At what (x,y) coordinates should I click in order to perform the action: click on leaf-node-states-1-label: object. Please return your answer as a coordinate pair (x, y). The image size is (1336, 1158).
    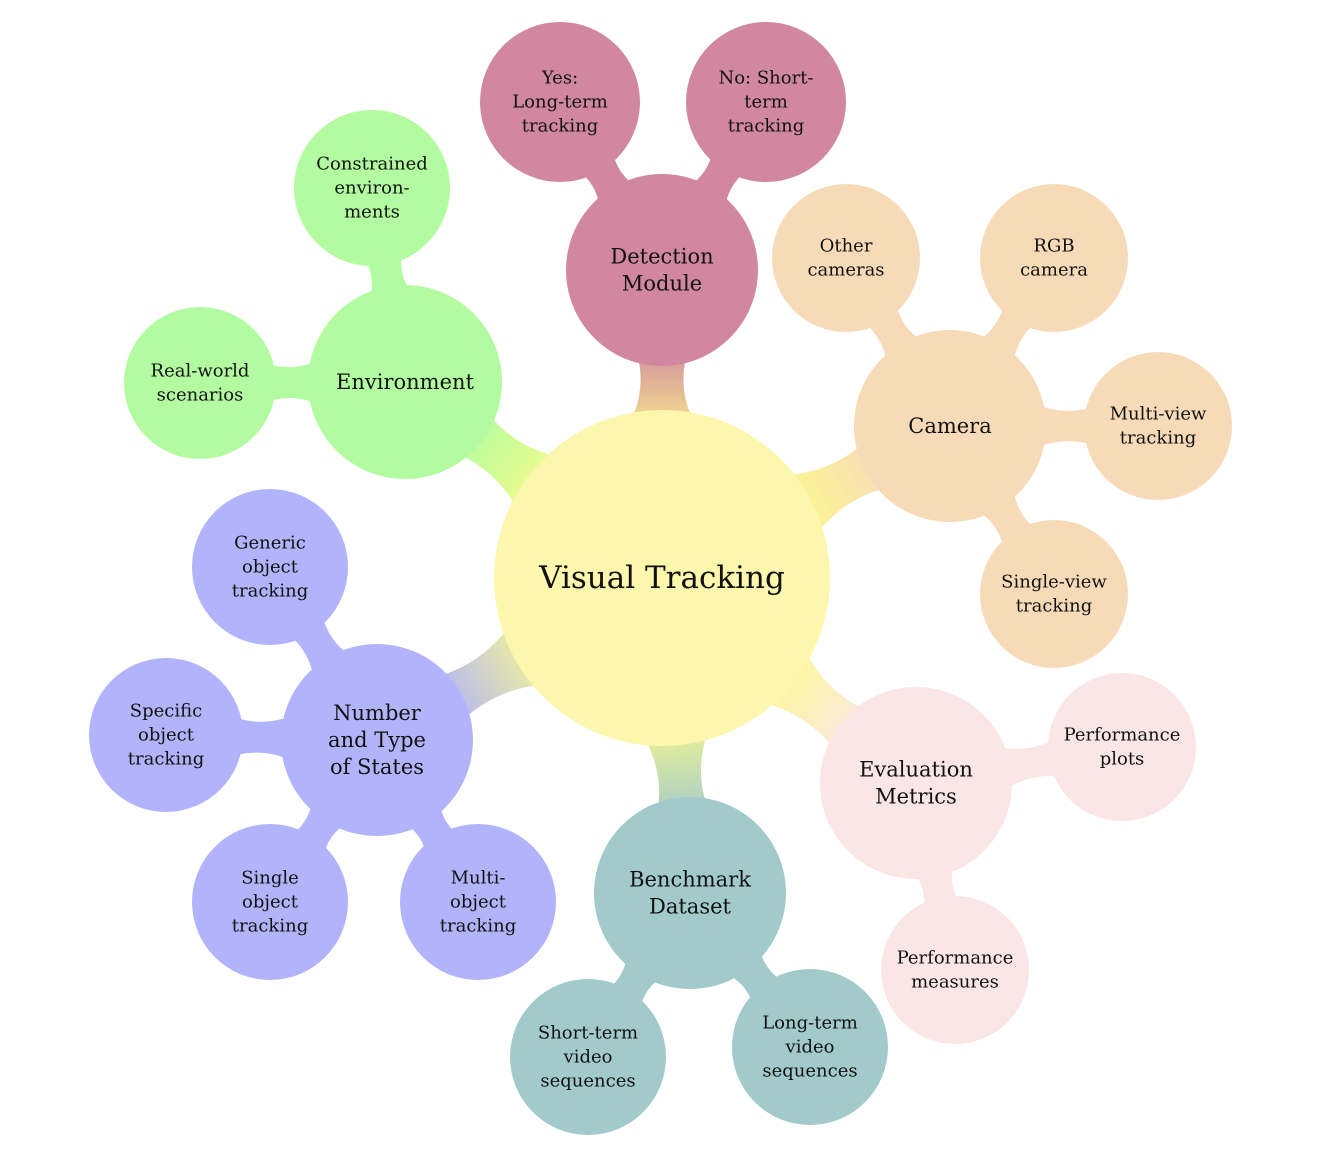
    Looking at the image, I should click on (166, 735).